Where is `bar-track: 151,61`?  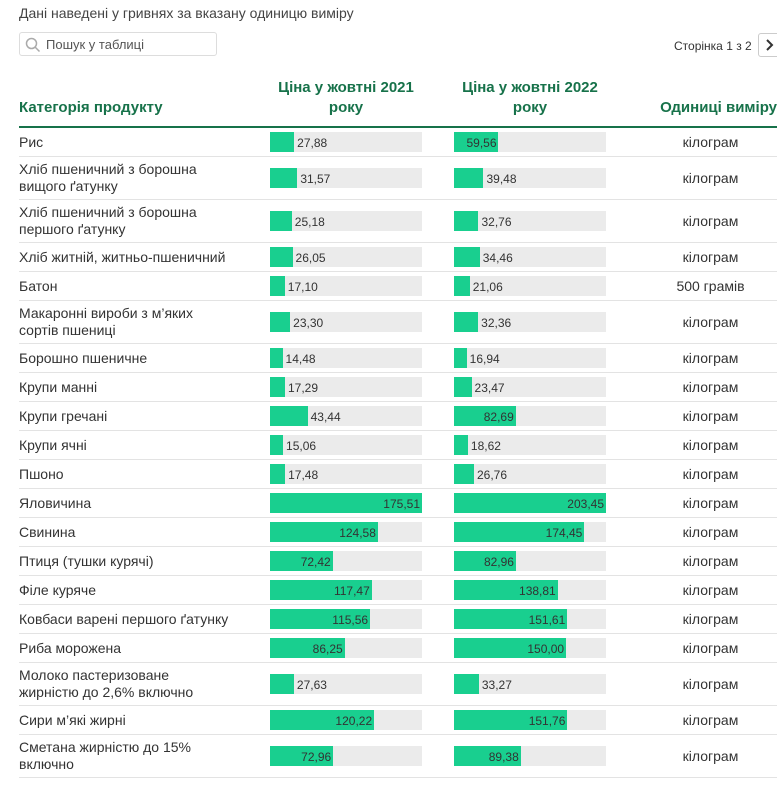 bar-track: 151,61 is located at coordinates (530, 619).